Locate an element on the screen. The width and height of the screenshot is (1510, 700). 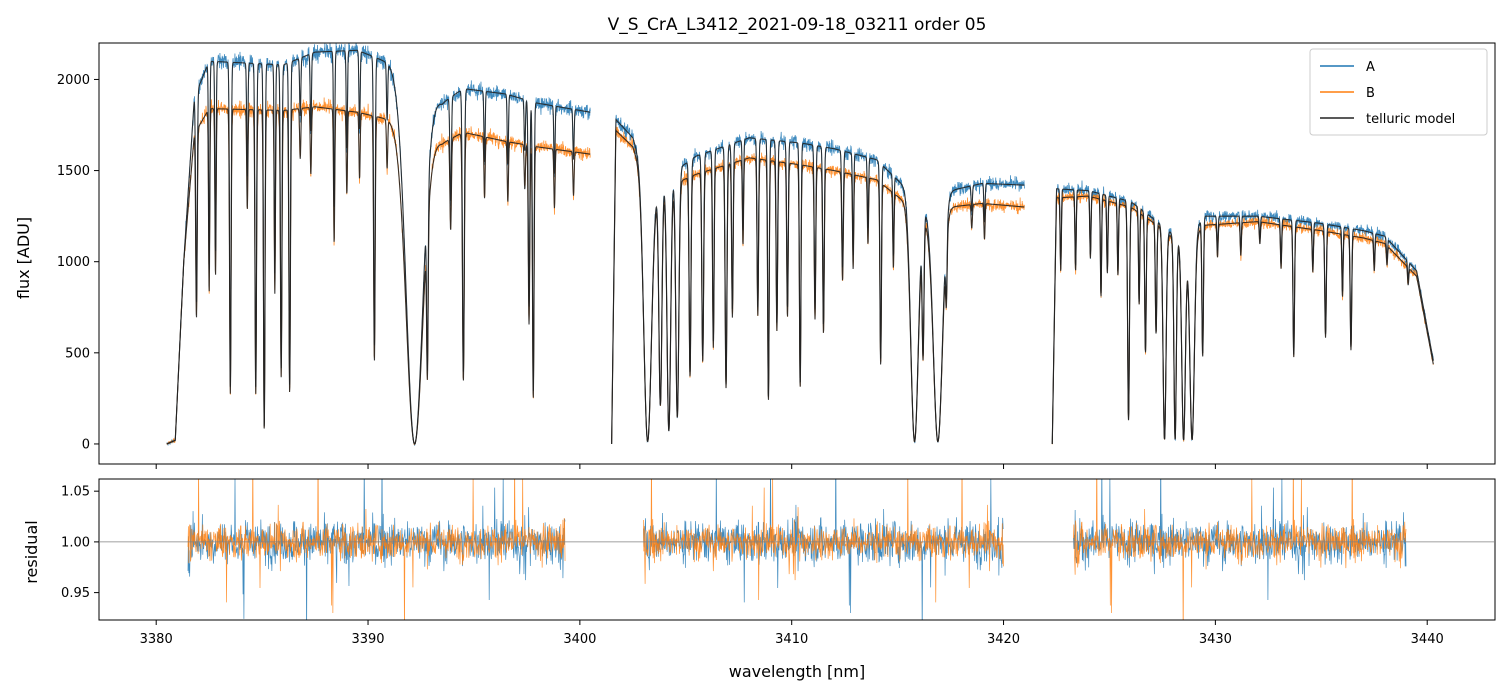
legend-label-b: B is located at coordinates (1370, 93).